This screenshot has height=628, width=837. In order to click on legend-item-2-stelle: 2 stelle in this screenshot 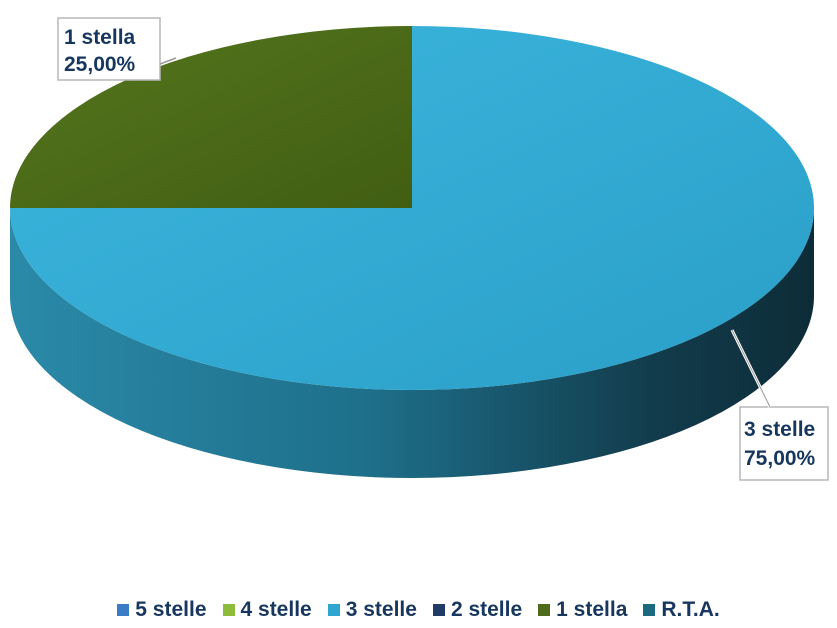, I will do `click(477, 610)`.